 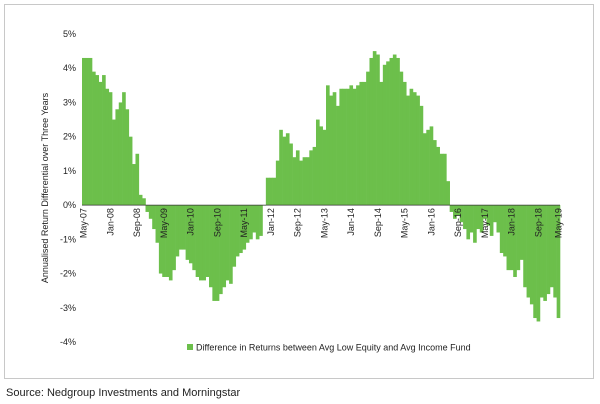 What do you see at coordinates (351, 222) in the screenshot?
I see `x-tick-label: Jan-14` at bounding box center [351, 222].